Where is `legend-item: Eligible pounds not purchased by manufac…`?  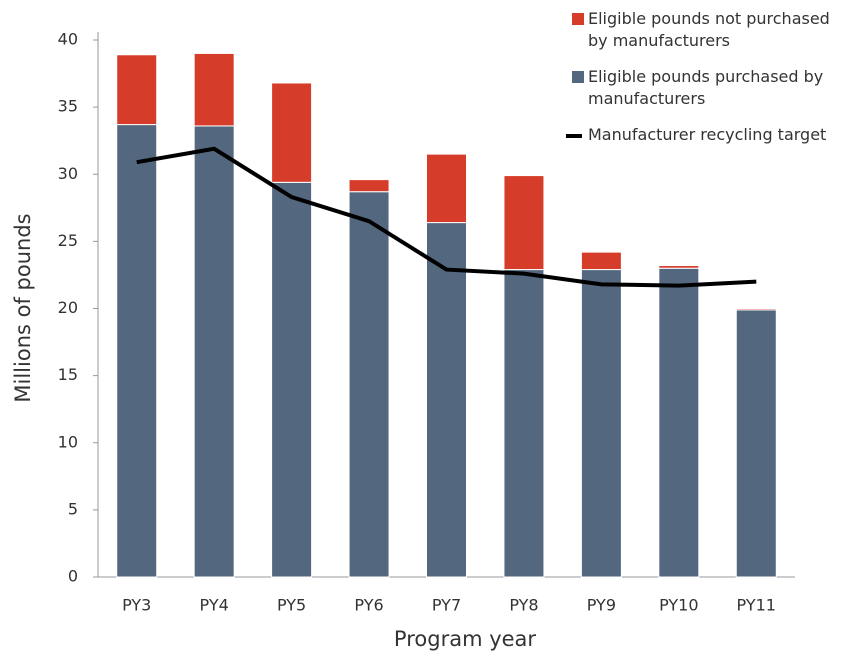
legend-item: Eligible pounds not purchased by manufac… is located at coordinates (707, 30).